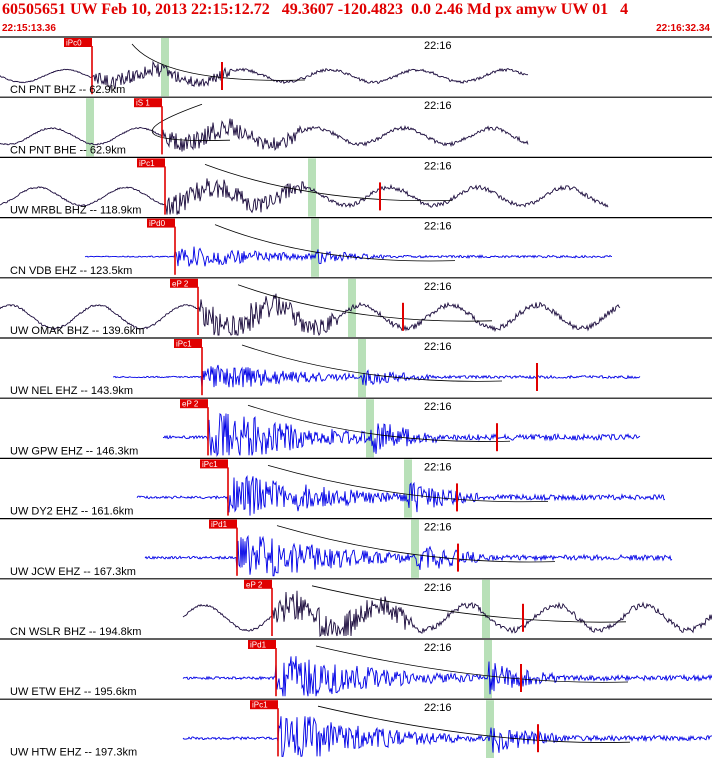 The image size is (712, 758). Describe the element at coordinates (71, 271) in the screenshot. I see `channel-label: CN VDB EHZ -- 123.5km` at that location.